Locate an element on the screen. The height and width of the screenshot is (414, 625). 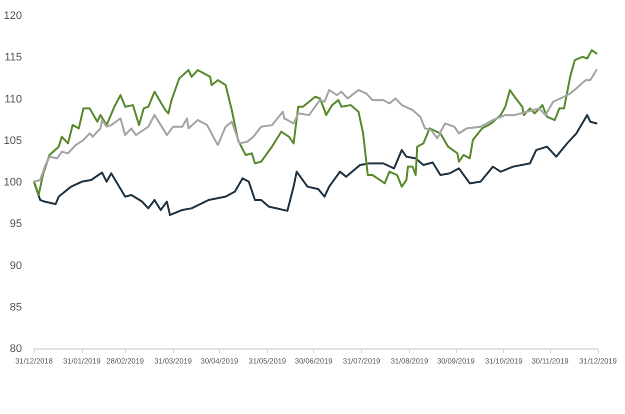
y-tick-label: 105 is located at coordinates (13, 140).